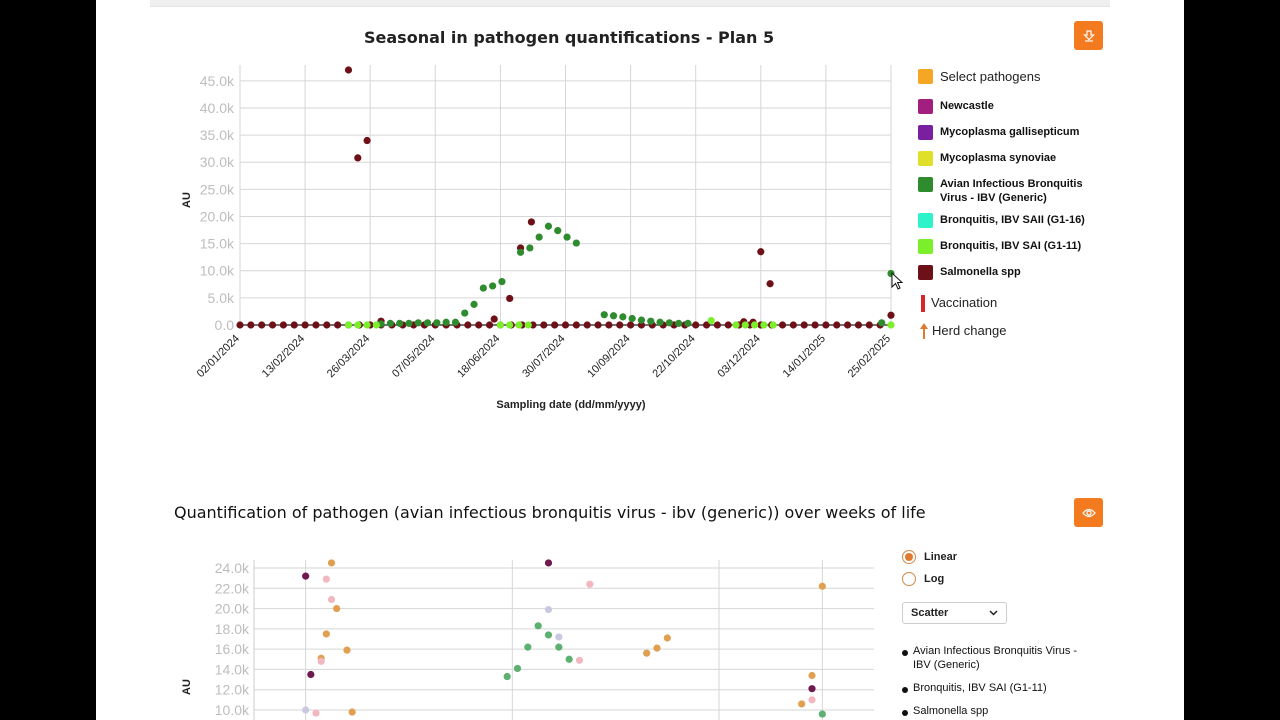 The width and height of the screenshot is (1280, 720). What do you see at coordinates (923, 579) in the screenshot?
I see `scale-log-radio: Log` at bounding box center [923, 579].